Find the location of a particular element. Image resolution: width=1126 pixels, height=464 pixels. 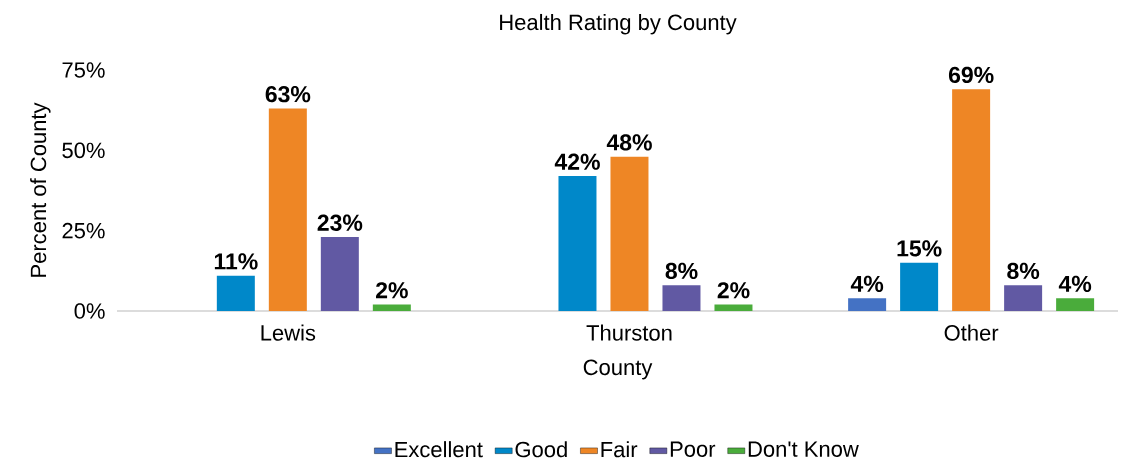

y-tick-label: 25% is located at coordinates (83, 230).